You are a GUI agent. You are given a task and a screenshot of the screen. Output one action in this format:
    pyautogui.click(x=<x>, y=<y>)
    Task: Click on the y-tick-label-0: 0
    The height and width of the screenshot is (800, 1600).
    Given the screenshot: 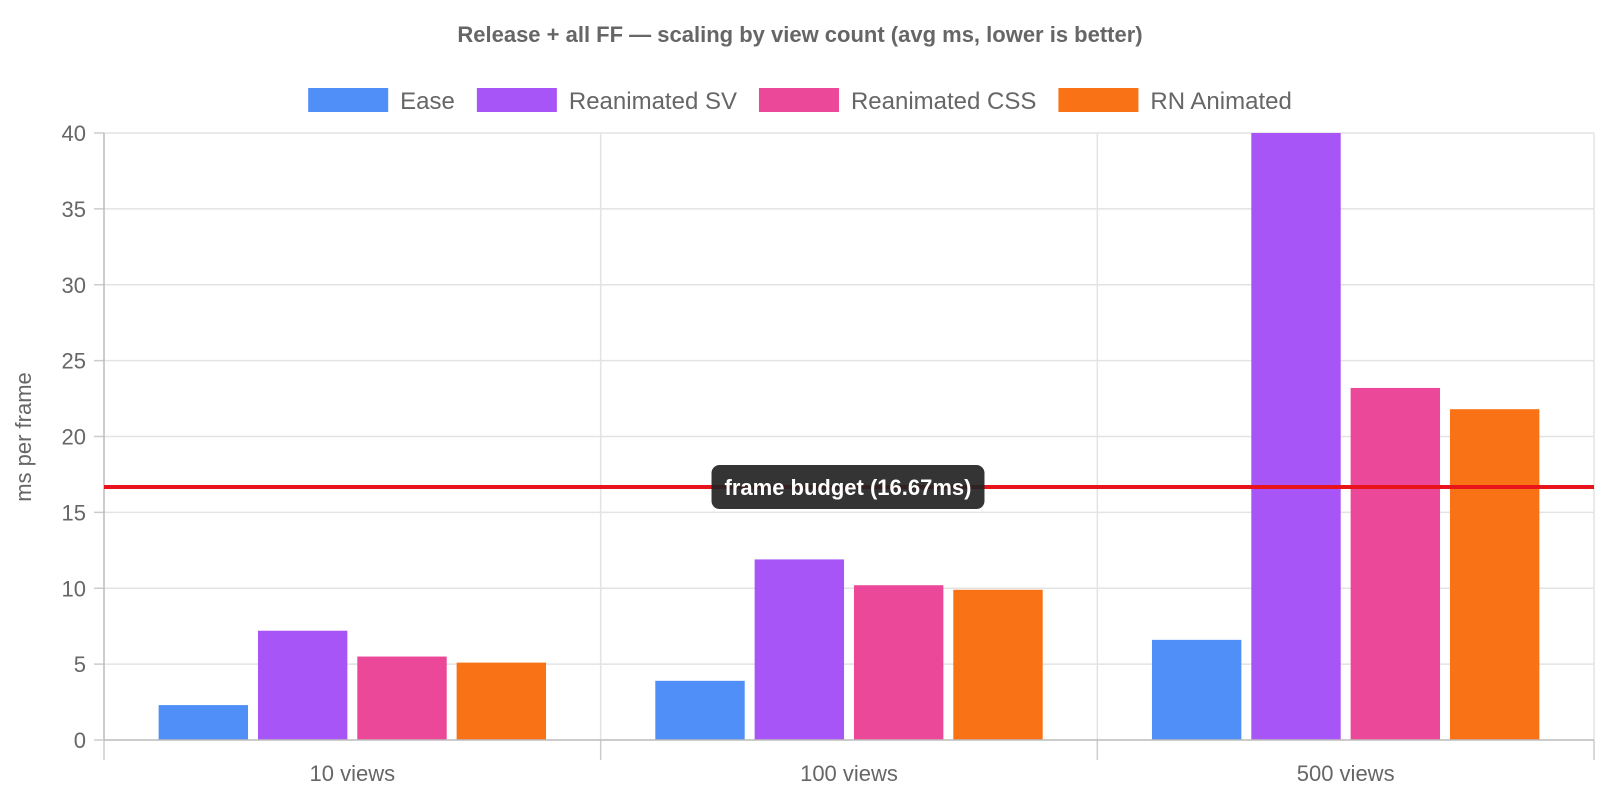 What is the action you would take?
    pyautogui.click(x=80, y=740)
    